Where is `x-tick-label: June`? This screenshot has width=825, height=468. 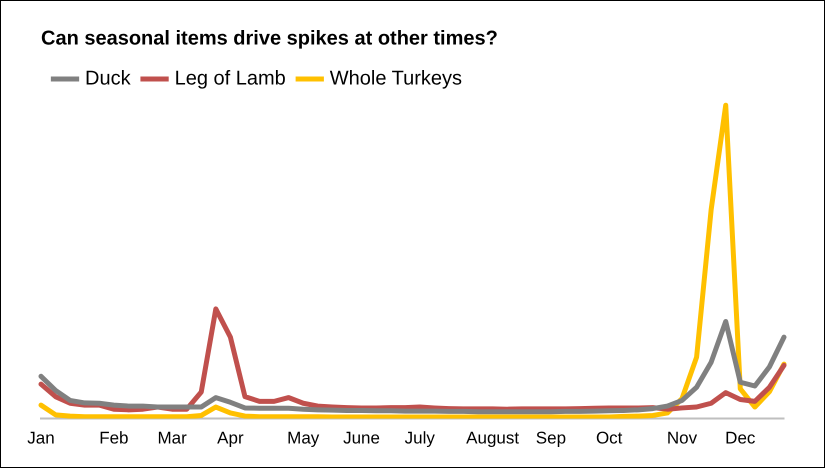
x-tick-label: June is located at coordinates (361, 438).